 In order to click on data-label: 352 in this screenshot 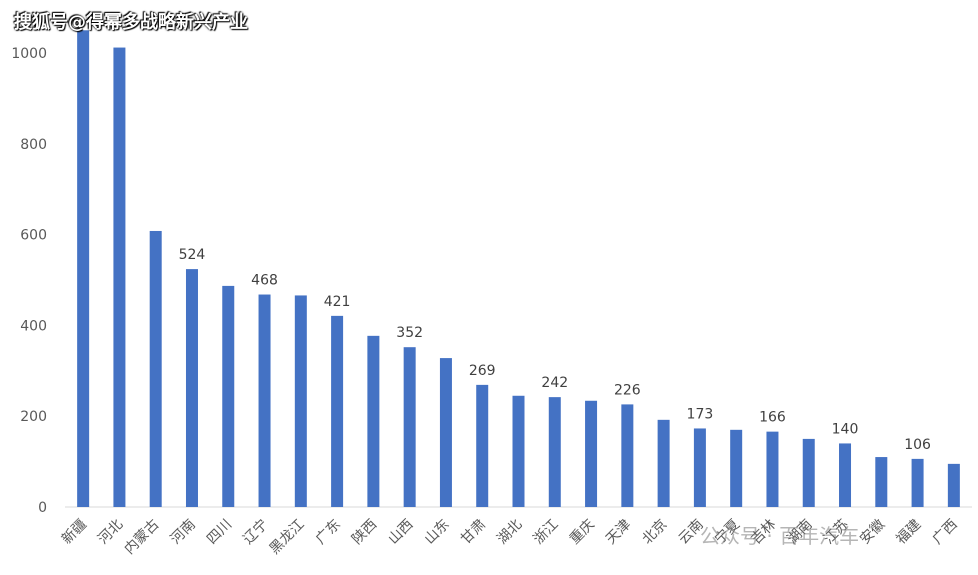, I will do `click(409, 333)`.